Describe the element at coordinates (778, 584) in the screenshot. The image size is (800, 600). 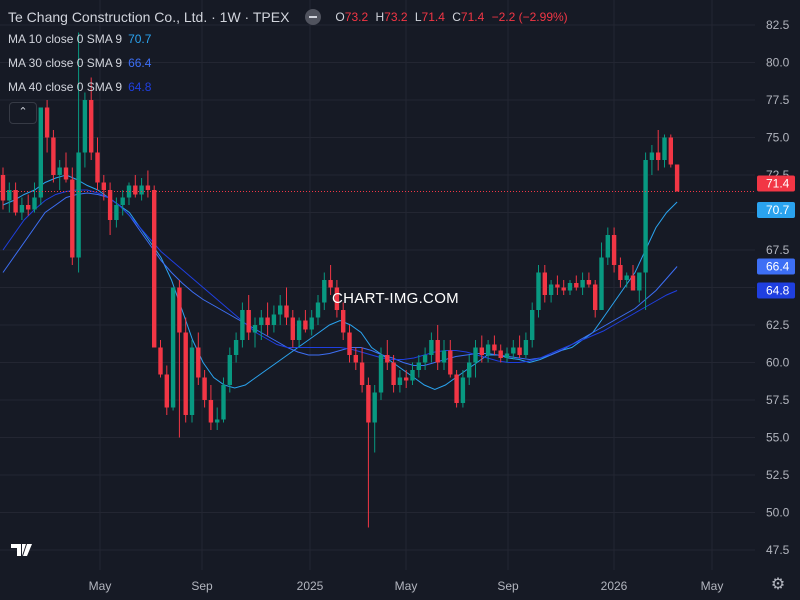
I see `gear-icon: ⚙` at that location.